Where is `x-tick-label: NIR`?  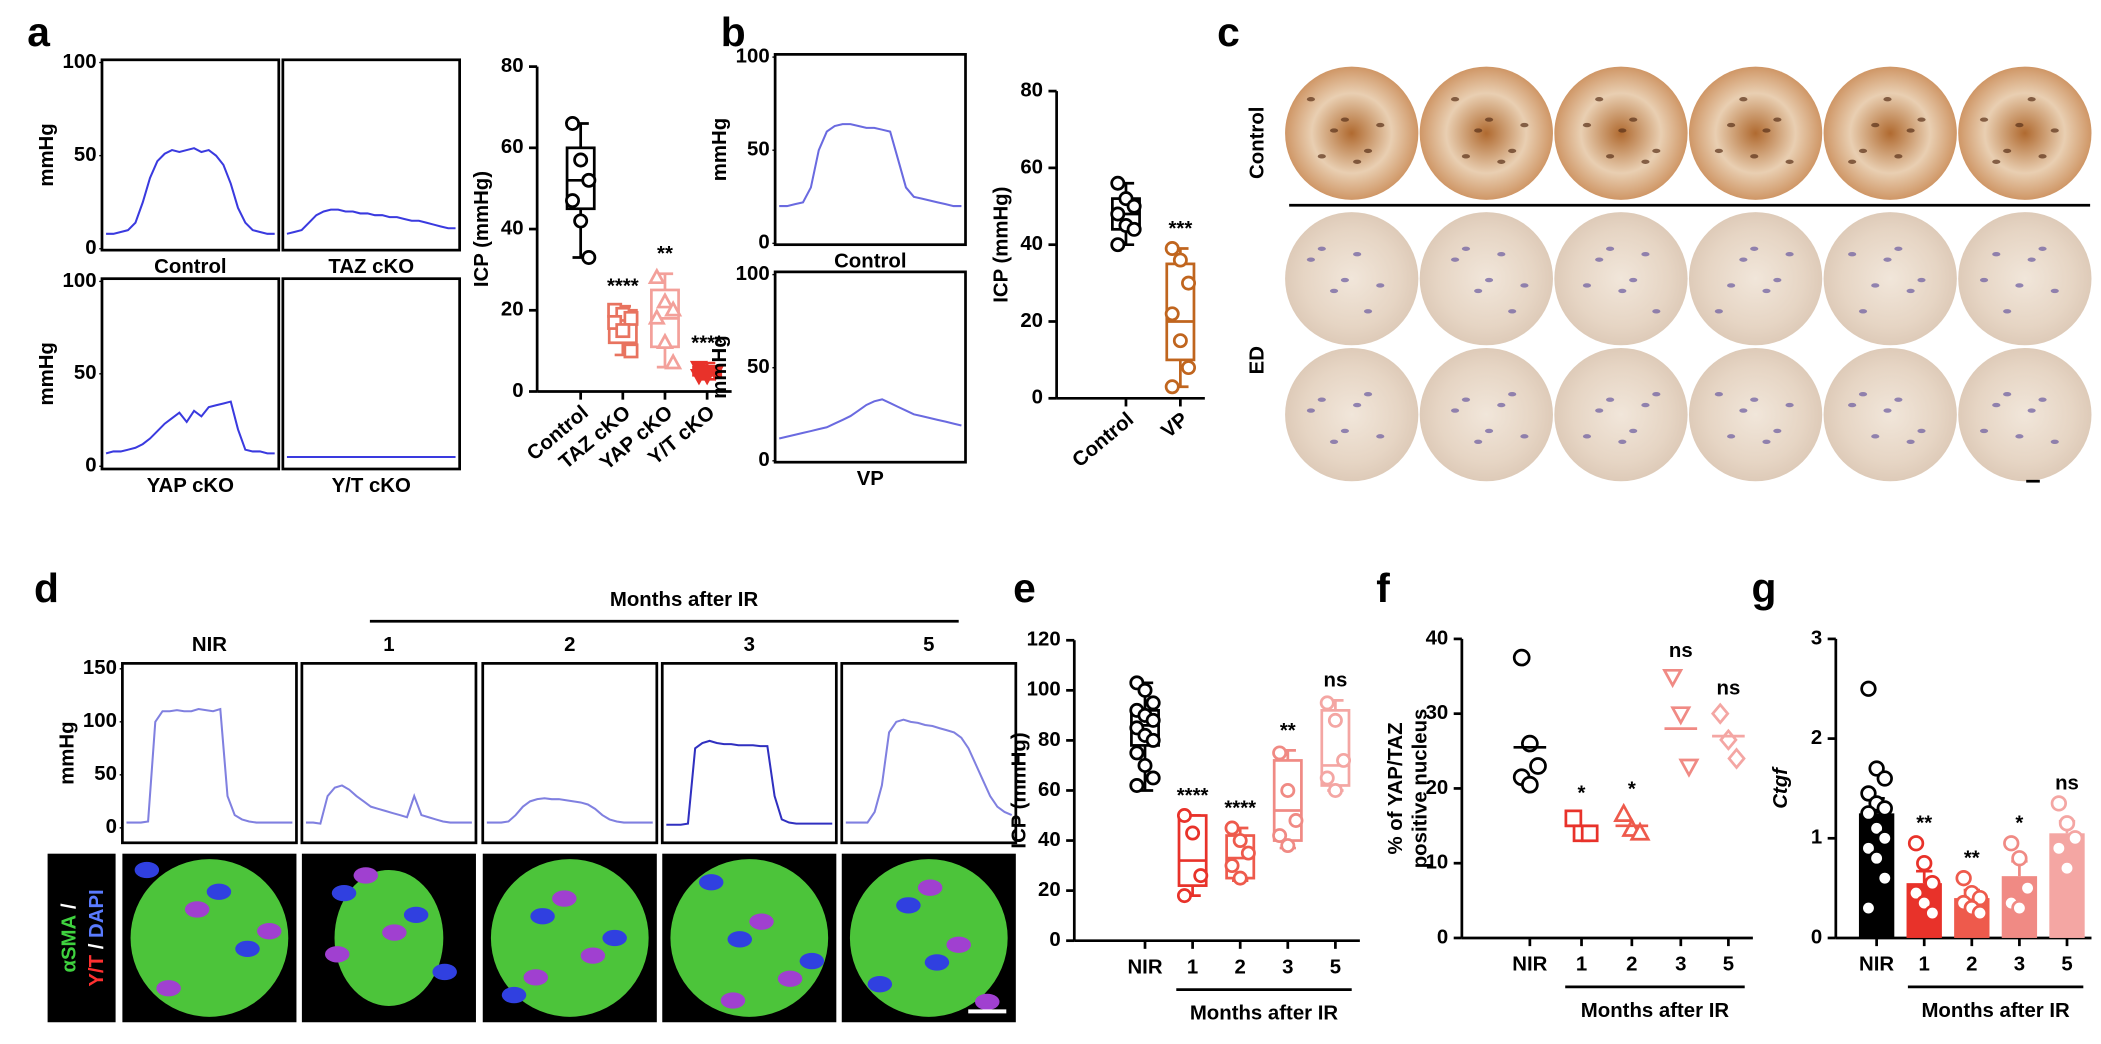 x-tick-label: NIR is located at coordinates (1876, 965).